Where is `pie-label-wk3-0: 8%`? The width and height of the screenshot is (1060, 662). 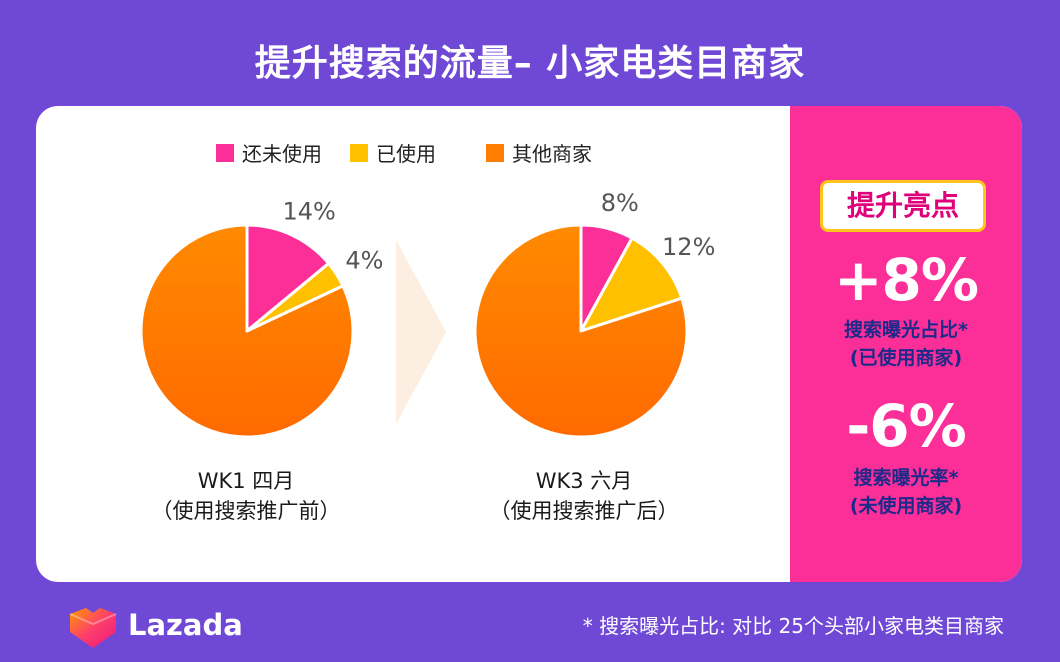 pie-label-wk3-0: 8% is located at coordinates (620, 203).